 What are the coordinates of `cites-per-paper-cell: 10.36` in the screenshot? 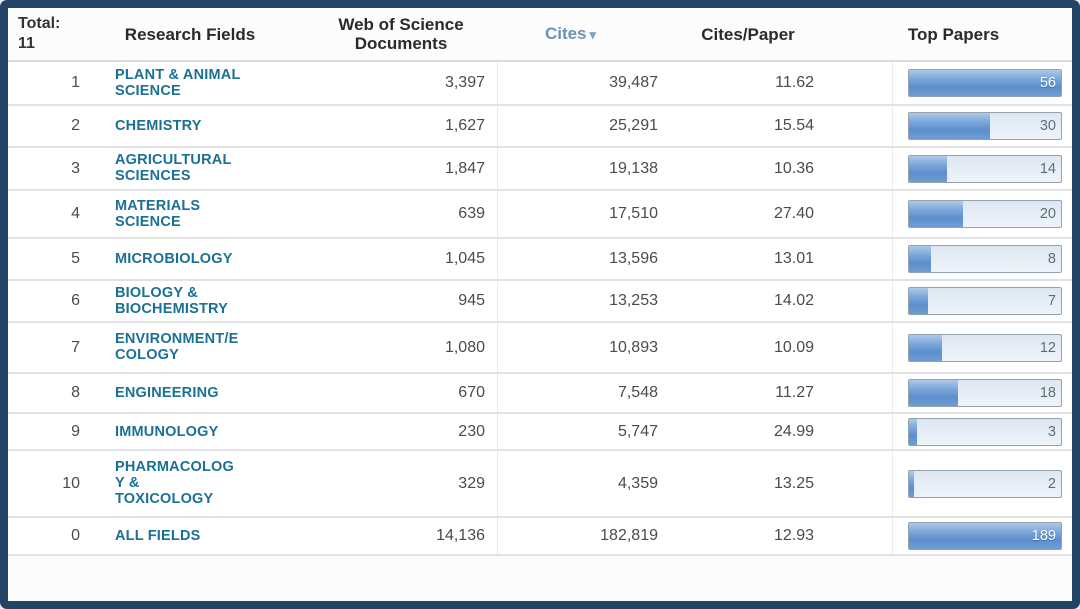 It's located at (793, 168).